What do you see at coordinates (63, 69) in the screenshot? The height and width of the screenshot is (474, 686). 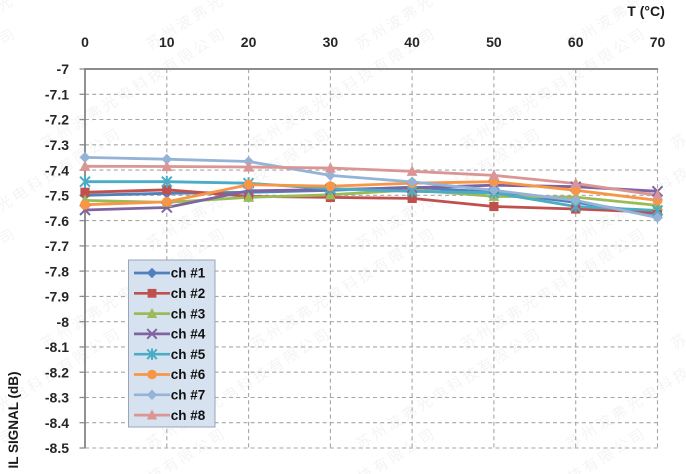 I see `svg-text: -7` at bounding box center [63, 69].